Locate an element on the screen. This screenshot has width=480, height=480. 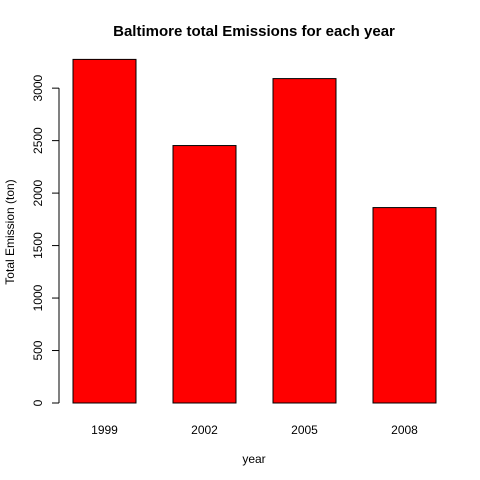
bar-2002 is located at coordinates (204, 274).